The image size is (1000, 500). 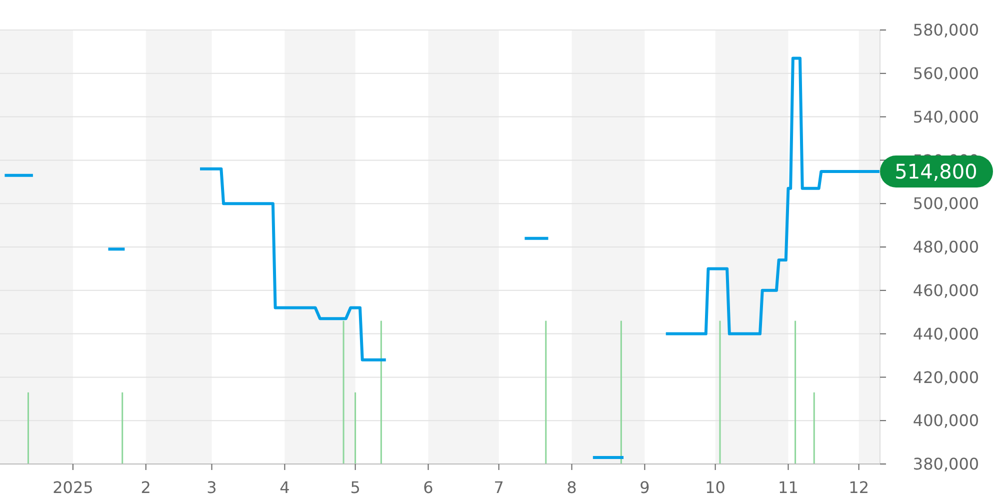 What do you see at coordinates (946, 334) in the screenshot?
I see `y-tick-label: 440,000` at bounding box center [946, 334].